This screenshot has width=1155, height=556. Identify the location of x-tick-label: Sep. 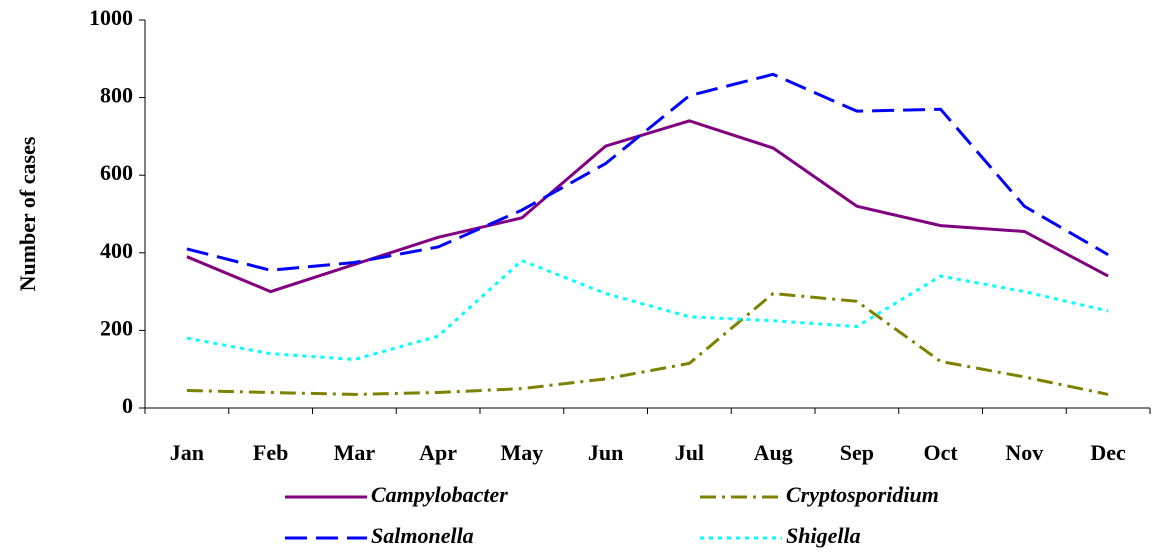
(857, 452).